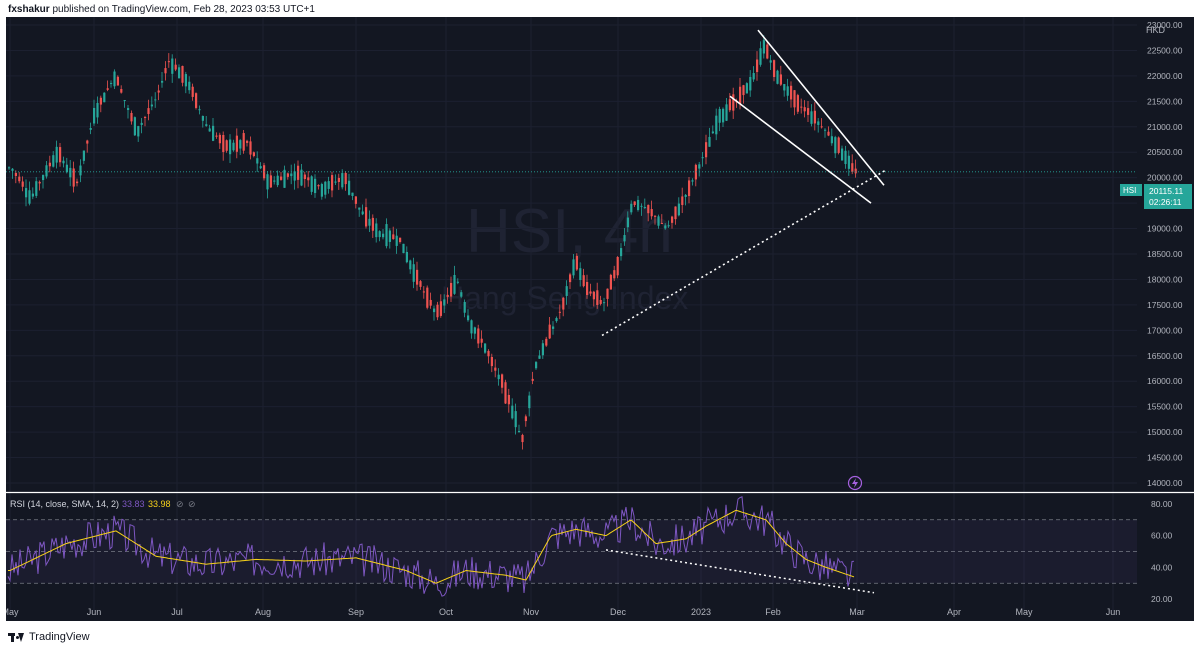  I want to click on lightning-icon, so click(855, 483).